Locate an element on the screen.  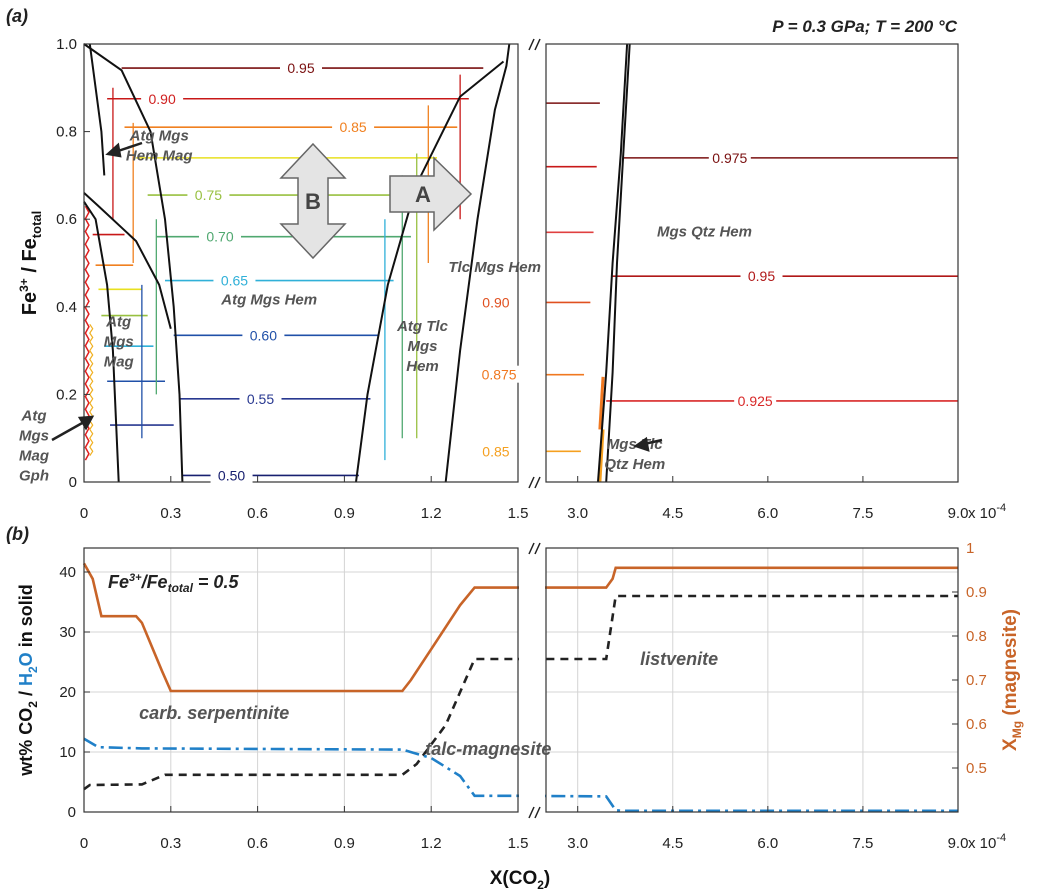
panel-a-axis-break-marks is located at coordinates (534, 263).